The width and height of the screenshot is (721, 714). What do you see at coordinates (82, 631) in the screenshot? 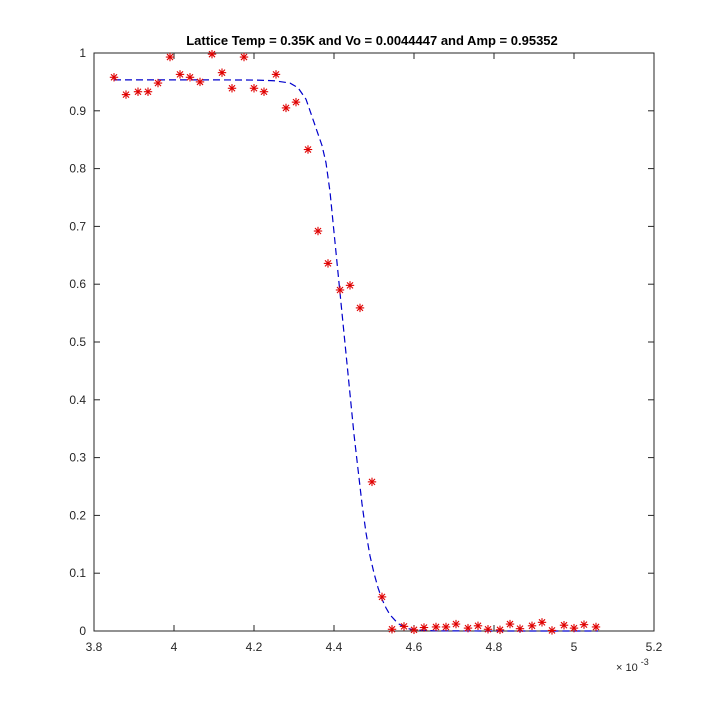
I see `y-tick-label: 0` at bounding box center [82, 631].